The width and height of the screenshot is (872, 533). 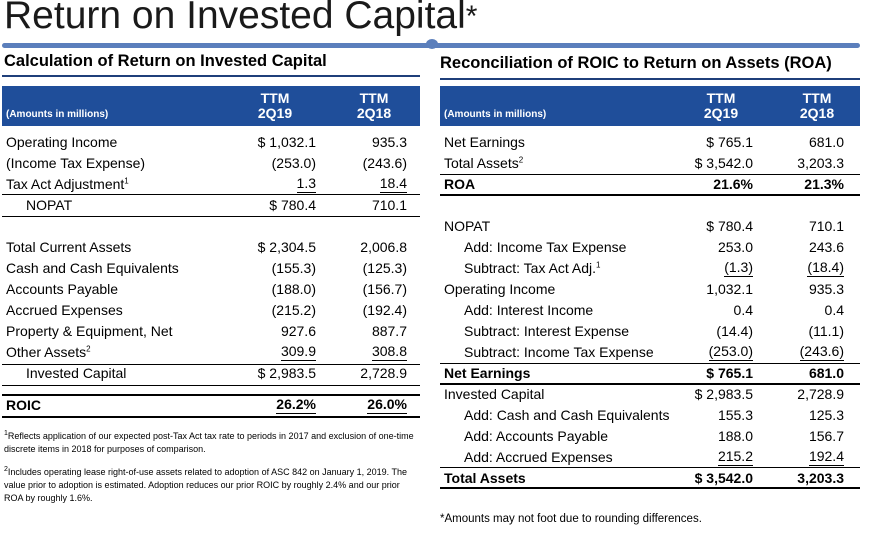 What do you see at coordinates (721, 106) in the screenshot?
I see `col-header-2q19: TTM 2Q19` at bounding box center [721, 106].